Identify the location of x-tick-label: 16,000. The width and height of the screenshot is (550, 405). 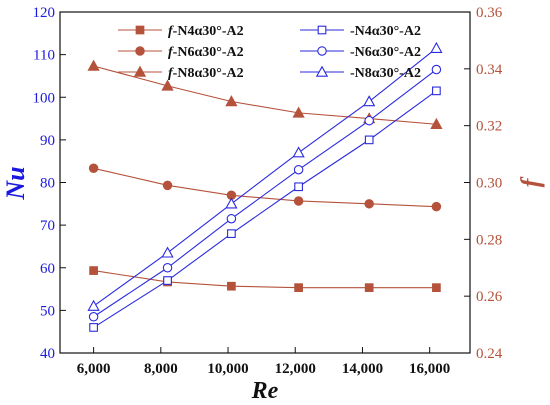
(429, 369).